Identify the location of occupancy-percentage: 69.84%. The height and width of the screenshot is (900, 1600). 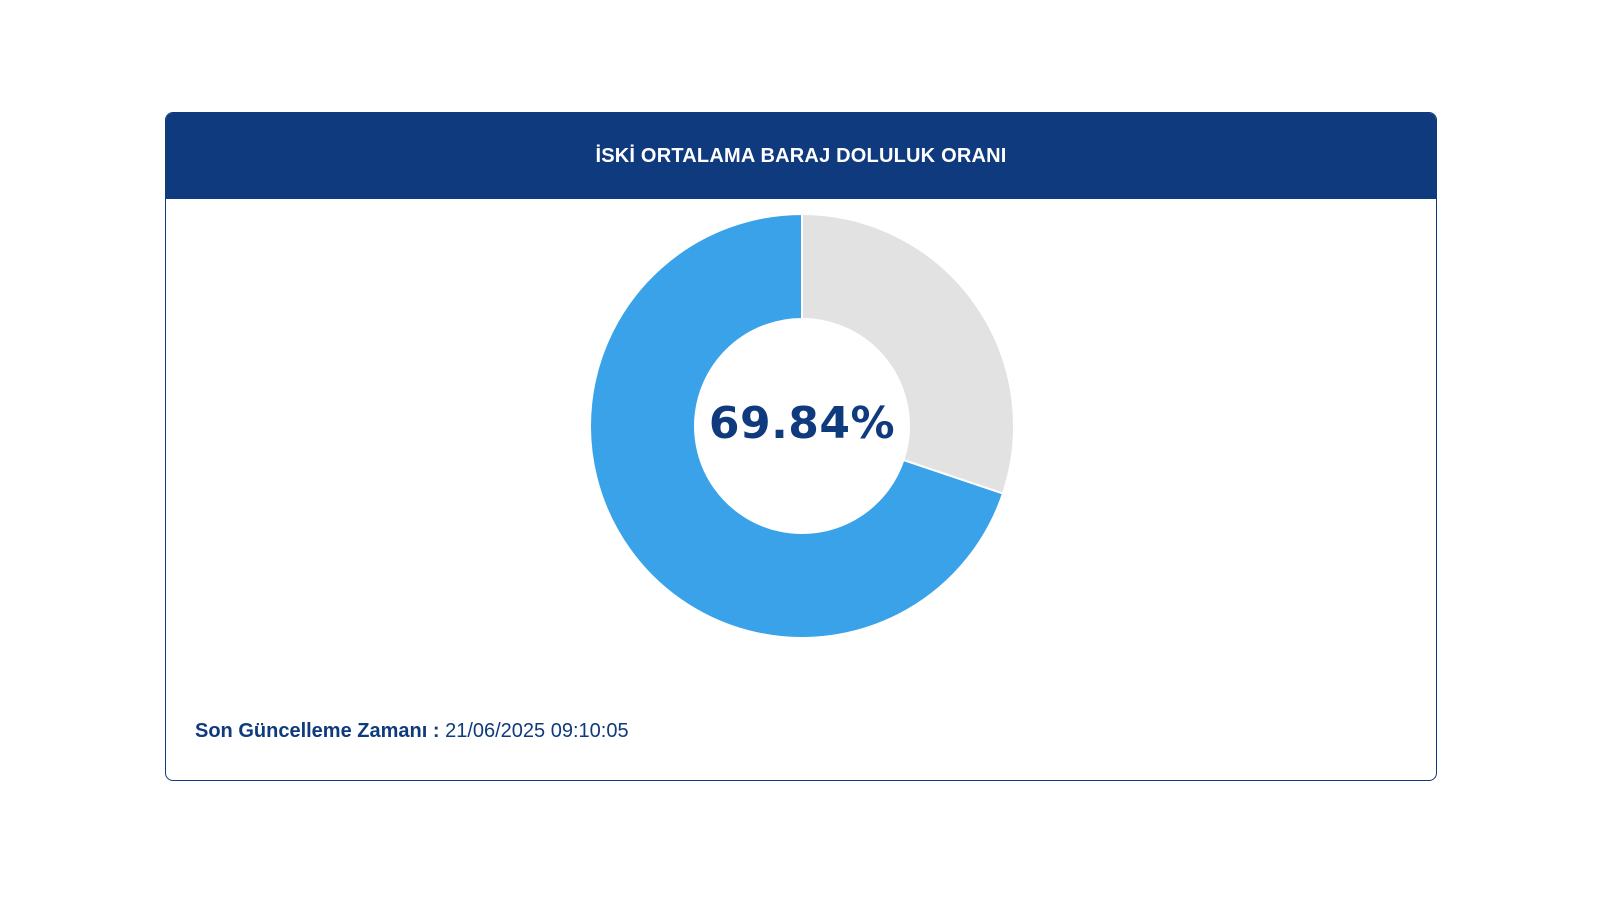
(802, 423).